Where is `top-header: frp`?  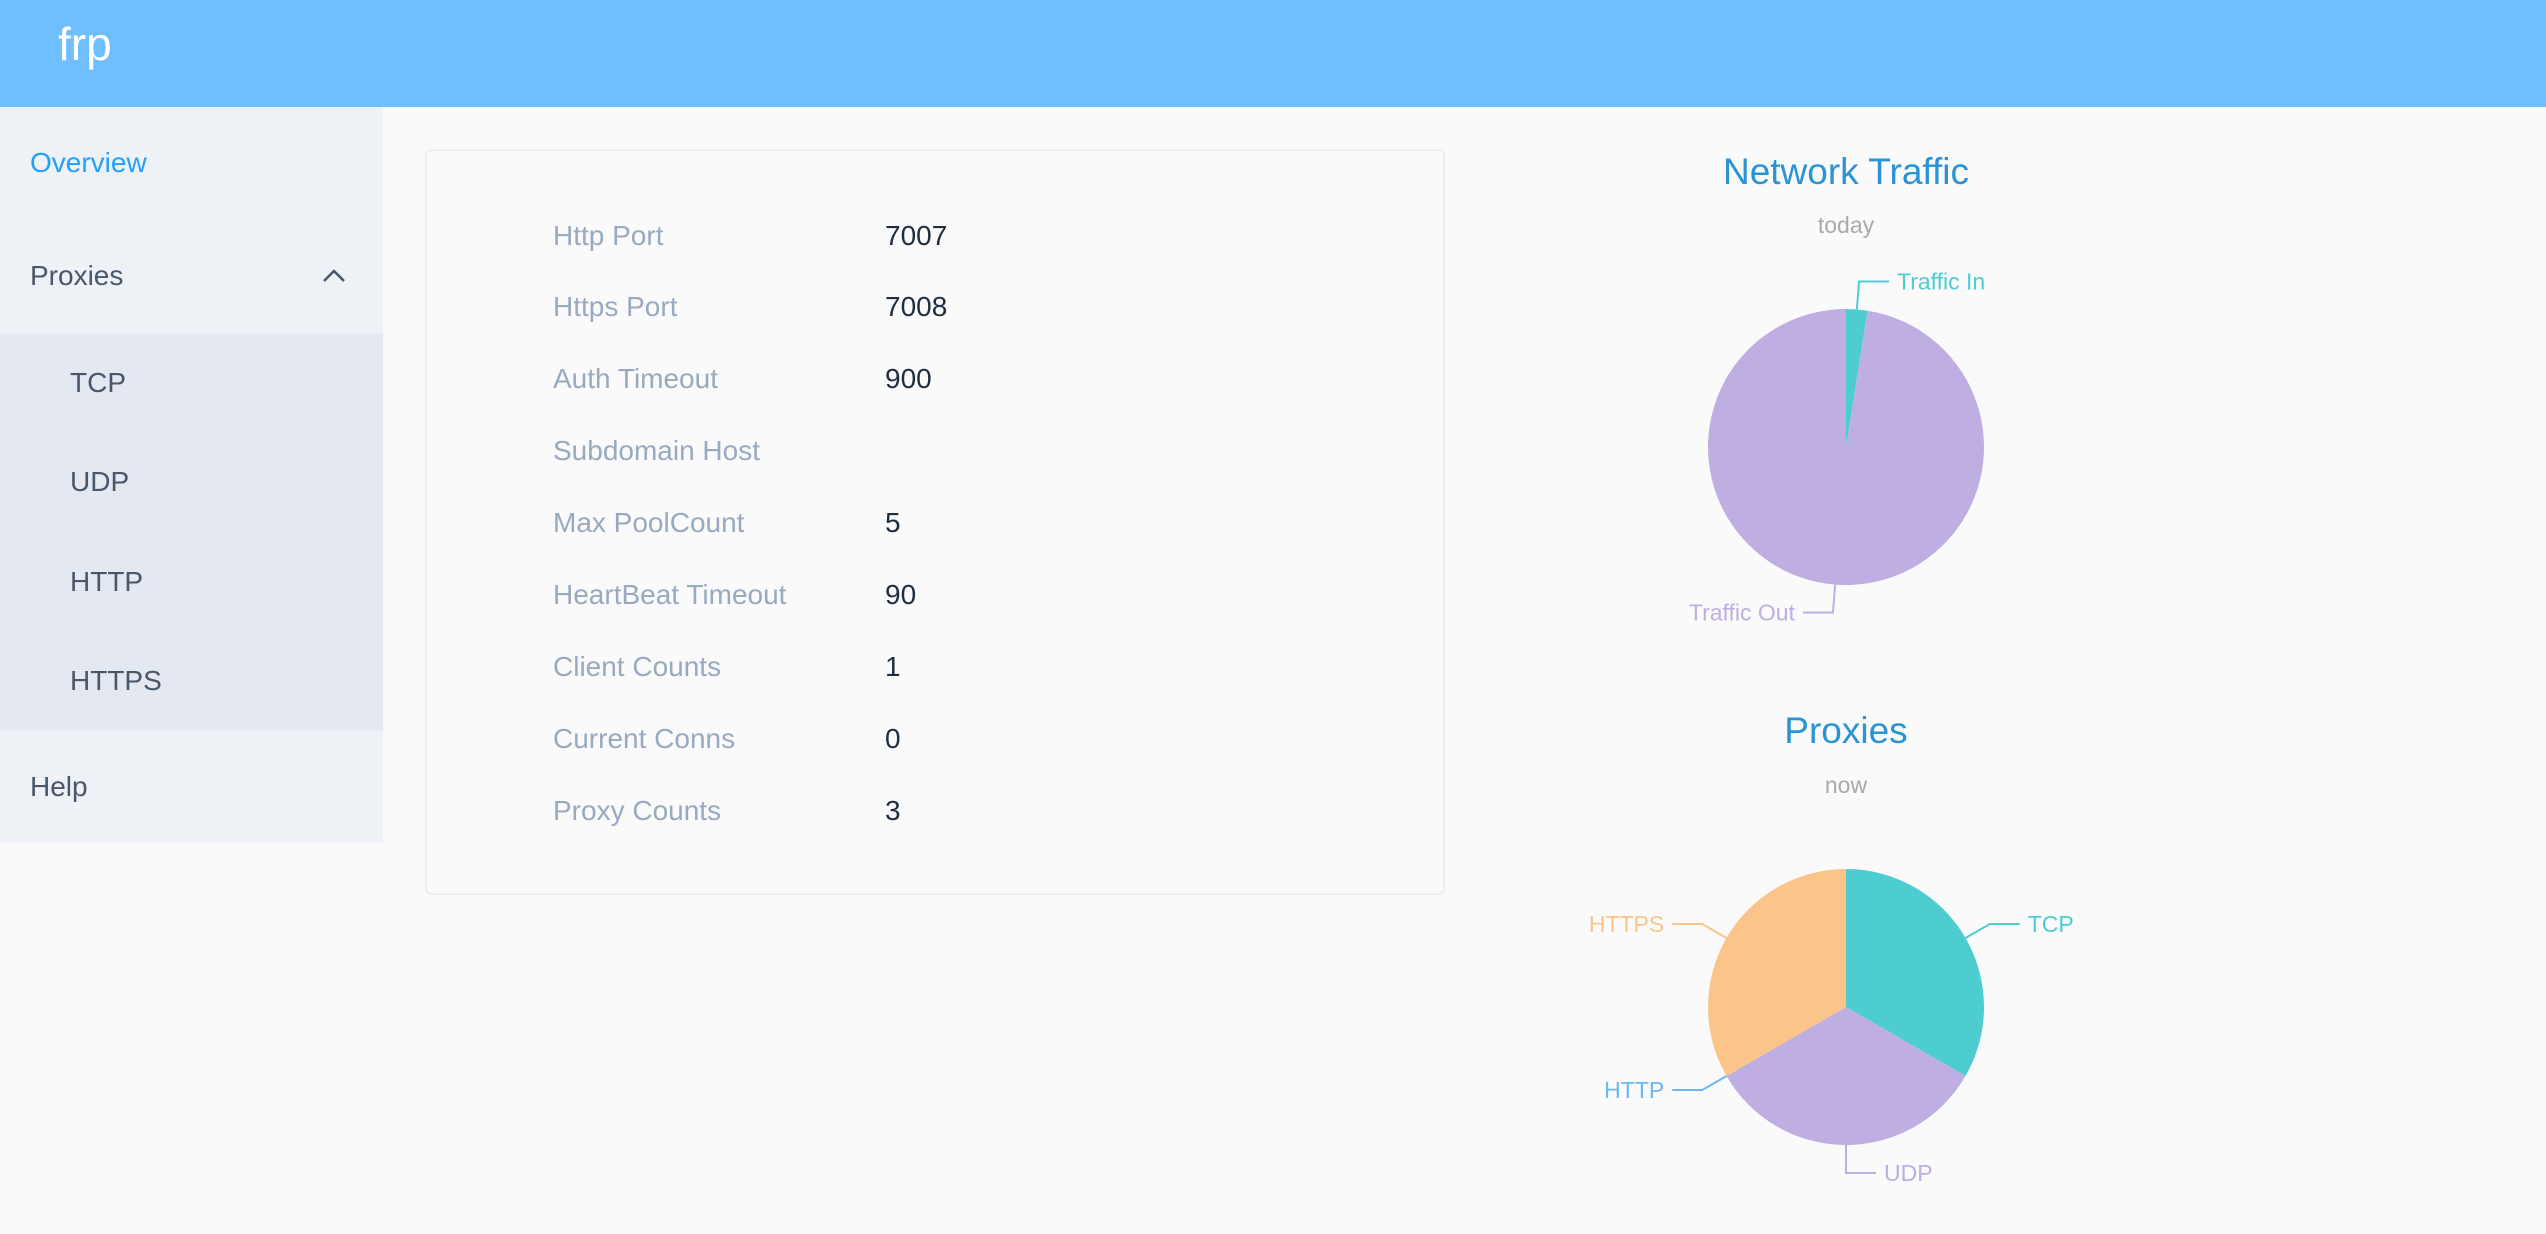 top-header: frp is located at coordinates (1273, 53).